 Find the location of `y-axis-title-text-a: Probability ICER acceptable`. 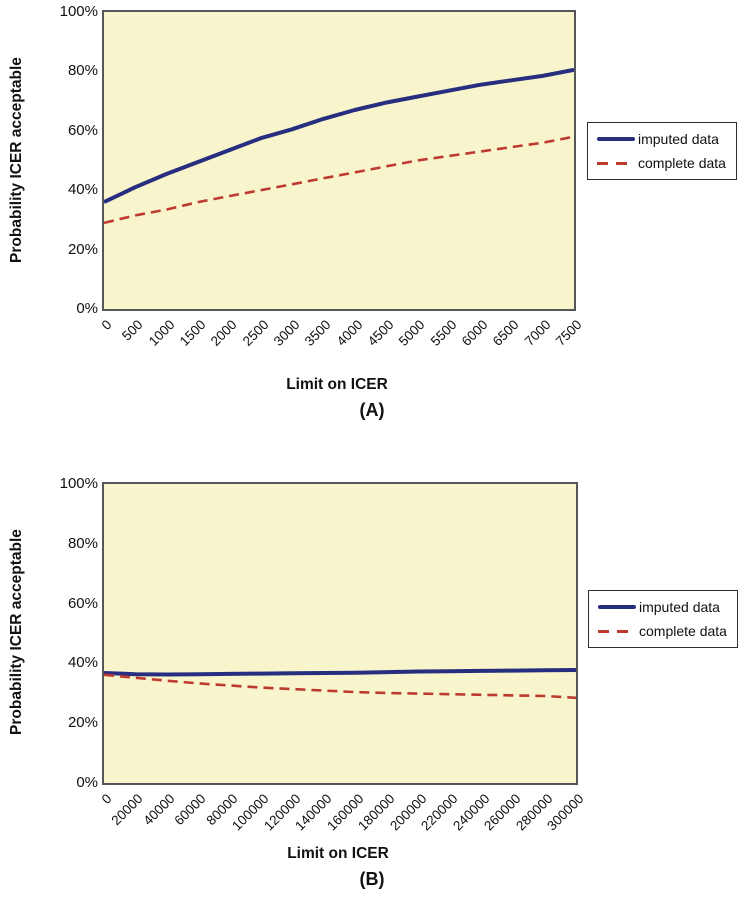

y-axis-title-text-a: Probability ICER acceptable is located at coordinates (16, 160).